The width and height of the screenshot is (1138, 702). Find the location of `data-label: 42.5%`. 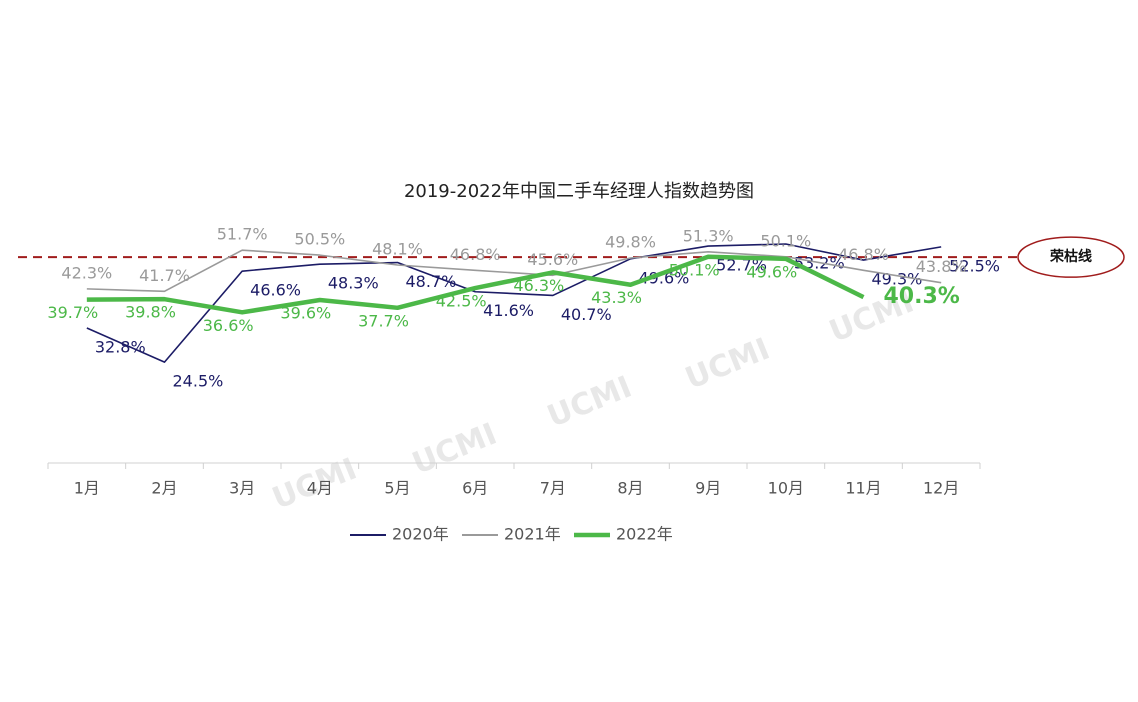

data-label: 42.5% is located at coordinates (461, 301).